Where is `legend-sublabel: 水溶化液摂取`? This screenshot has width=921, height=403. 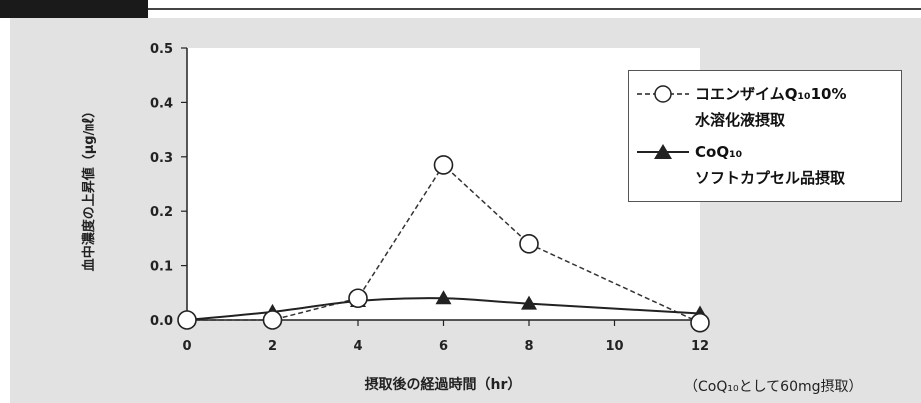
legend-sublabel: 水溶化液摂取 is located at coordinates (740, 120).